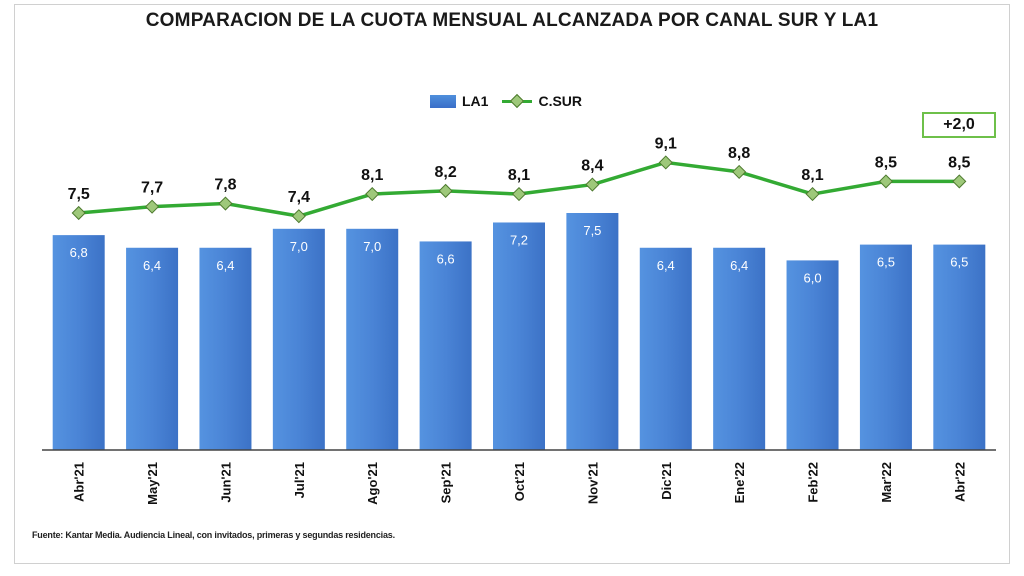 This screenshot has width=1024, height=576. What do you see at coordinates (299, 197) in the screenshot?
I see `point-value-label: 7,4` at bounding box center [299, 197].